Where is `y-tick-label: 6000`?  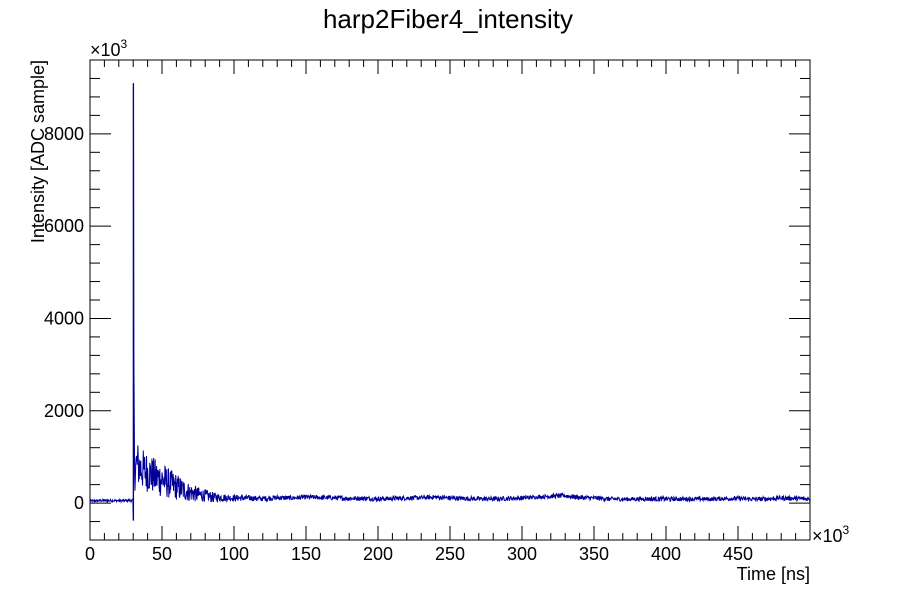
y-tick-label: 6000 is located at coordinates (64, 226).